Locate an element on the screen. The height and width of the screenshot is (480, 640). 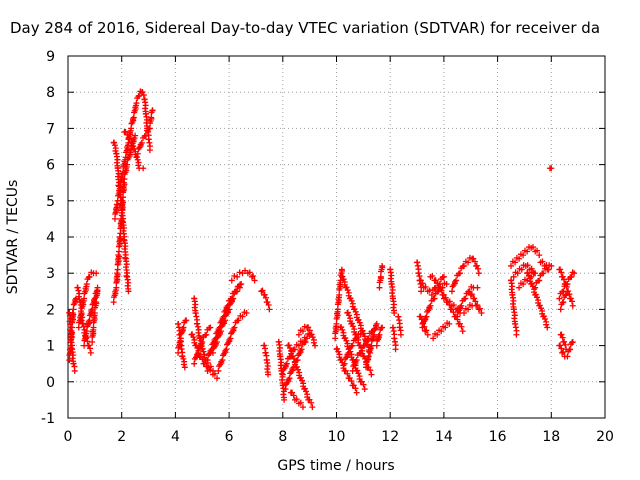
x-tick-label: 12 is located at coordinates (390, 437).